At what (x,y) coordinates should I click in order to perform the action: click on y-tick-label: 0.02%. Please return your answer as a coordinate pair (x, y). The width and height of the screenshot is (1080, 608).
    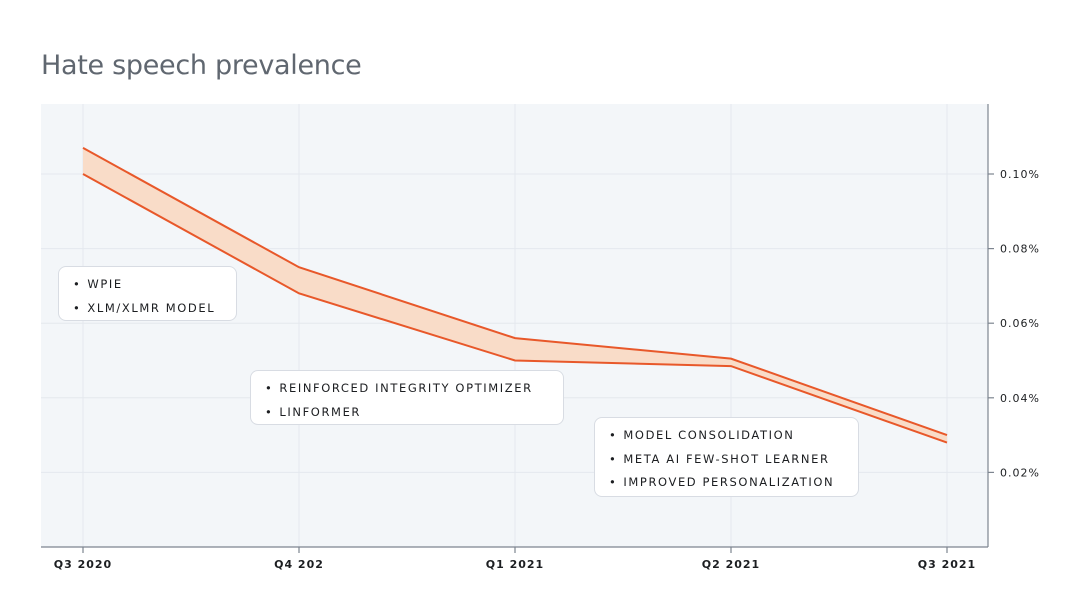
    Looking at the image, I should click on (1020, 472).